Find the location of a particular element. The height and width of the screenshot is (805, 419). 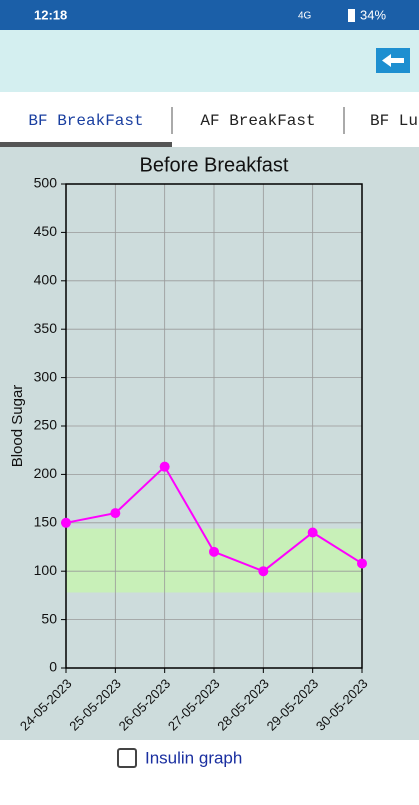

y-tick-label: 0 is located at coordinates (53, 667).